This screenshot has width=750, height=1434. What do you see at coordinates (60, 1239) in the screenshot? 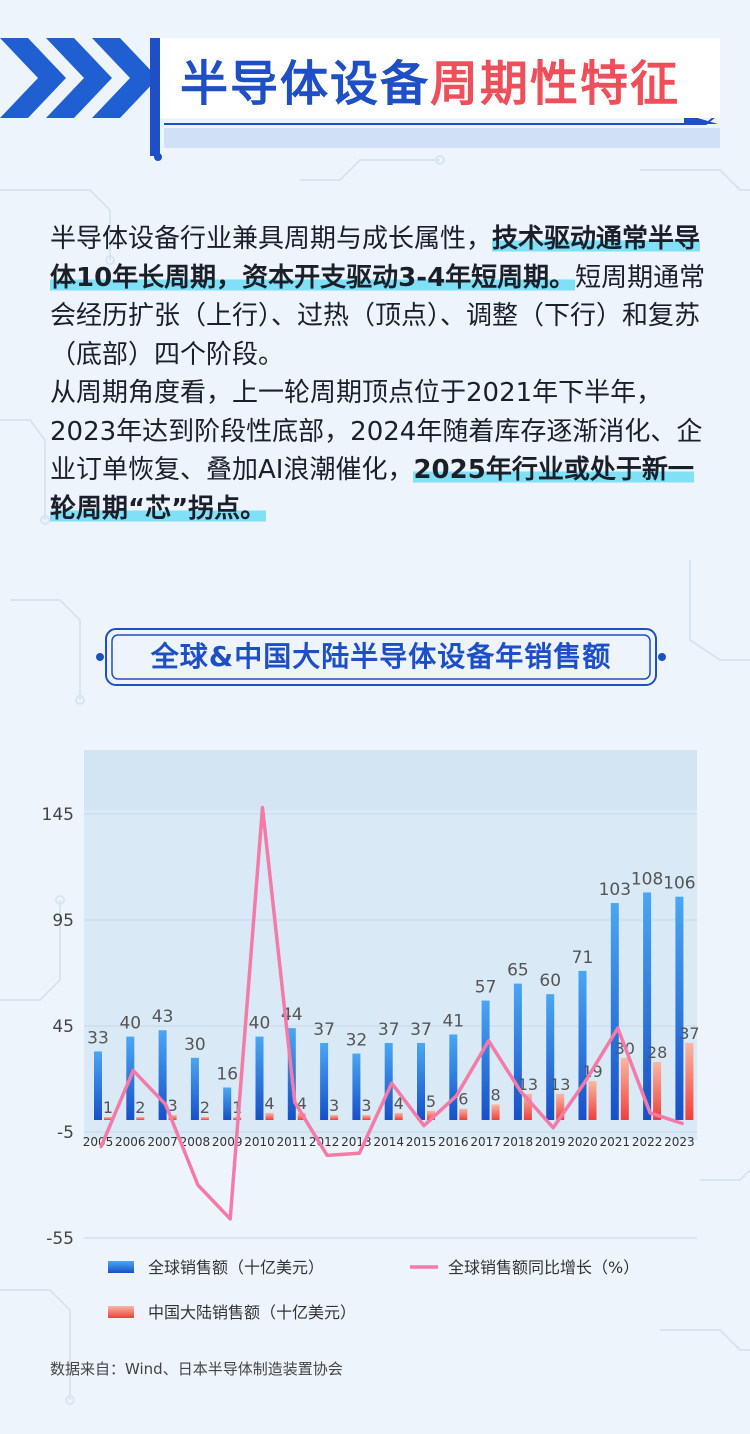
I see `y-tick-label: -55` at bounding box center [60, 1239].